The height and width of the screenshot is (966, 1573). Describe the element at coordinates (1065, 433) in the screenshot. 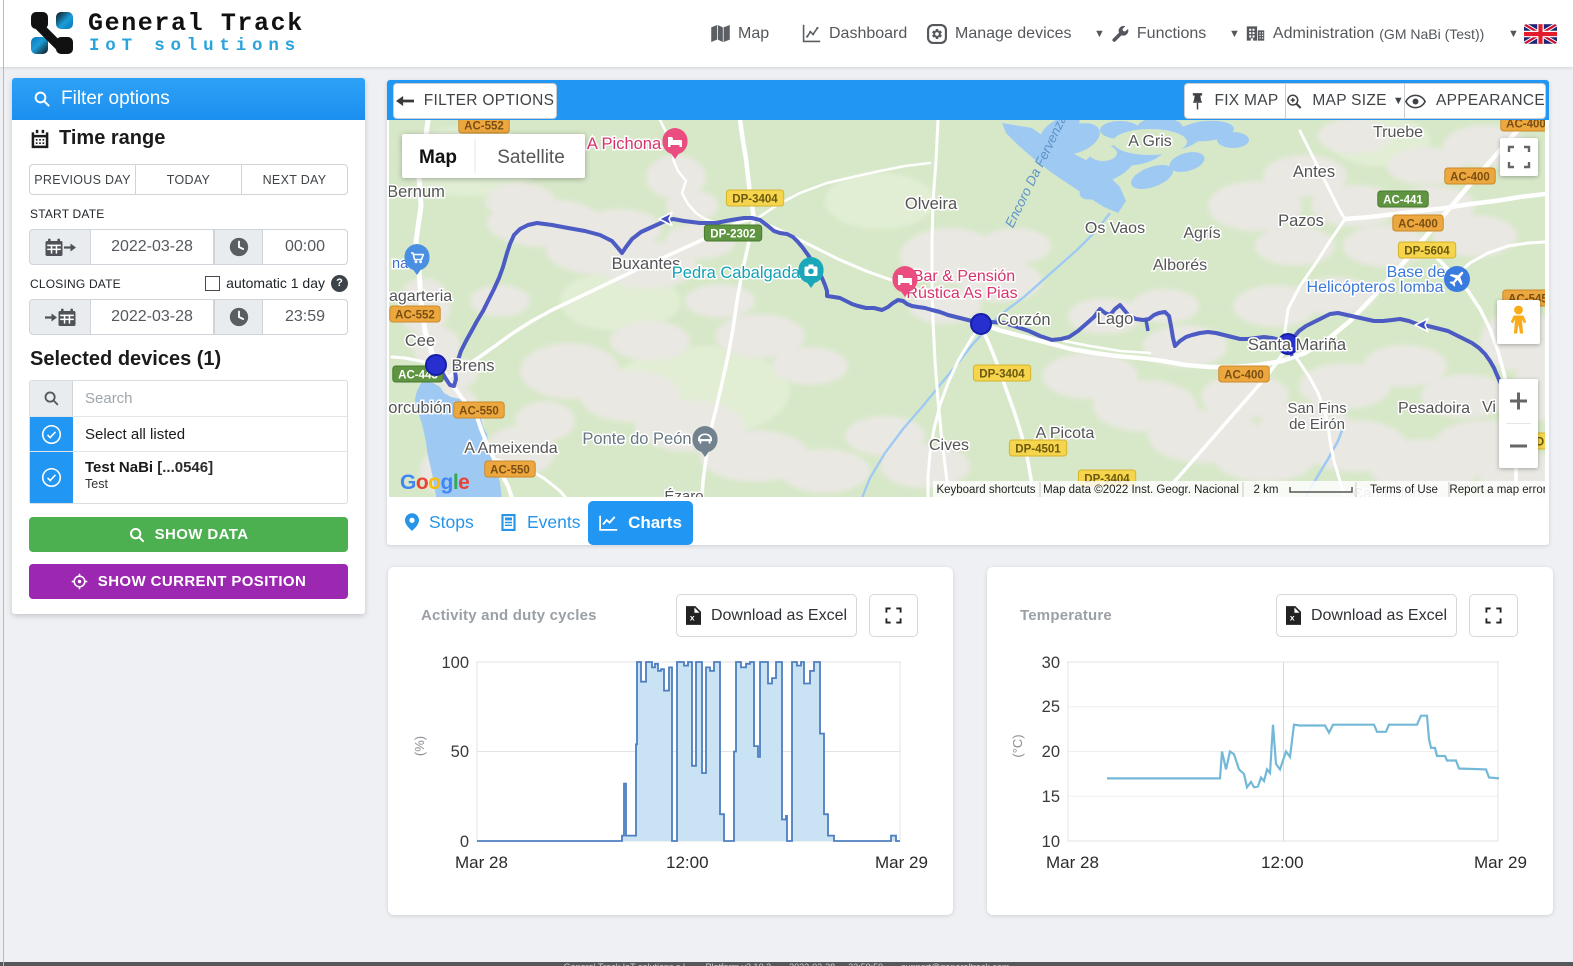

I see `svg-text: A Picota` at that location.